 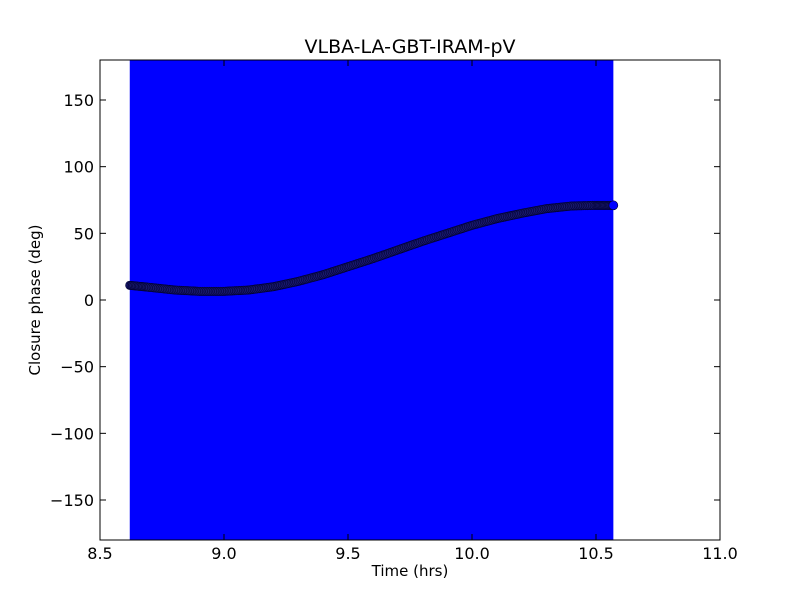 I want to click on x-tick-label: 9.5, so click(x=347, y=553).